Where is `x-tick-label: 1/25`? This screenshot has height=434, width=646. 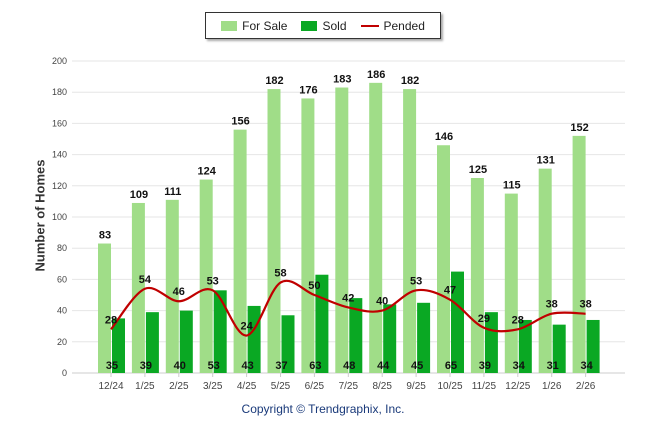 x-tick-label: 1/25 is located at coordinates (145, 386).